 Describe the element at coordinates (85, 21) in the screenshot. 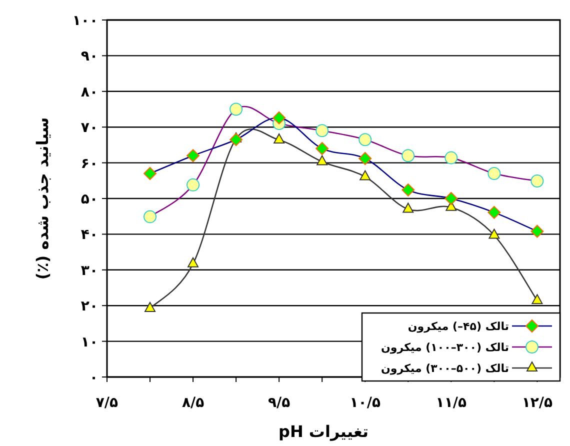

I see `y-tick-label: ۱۰۰` at that location.